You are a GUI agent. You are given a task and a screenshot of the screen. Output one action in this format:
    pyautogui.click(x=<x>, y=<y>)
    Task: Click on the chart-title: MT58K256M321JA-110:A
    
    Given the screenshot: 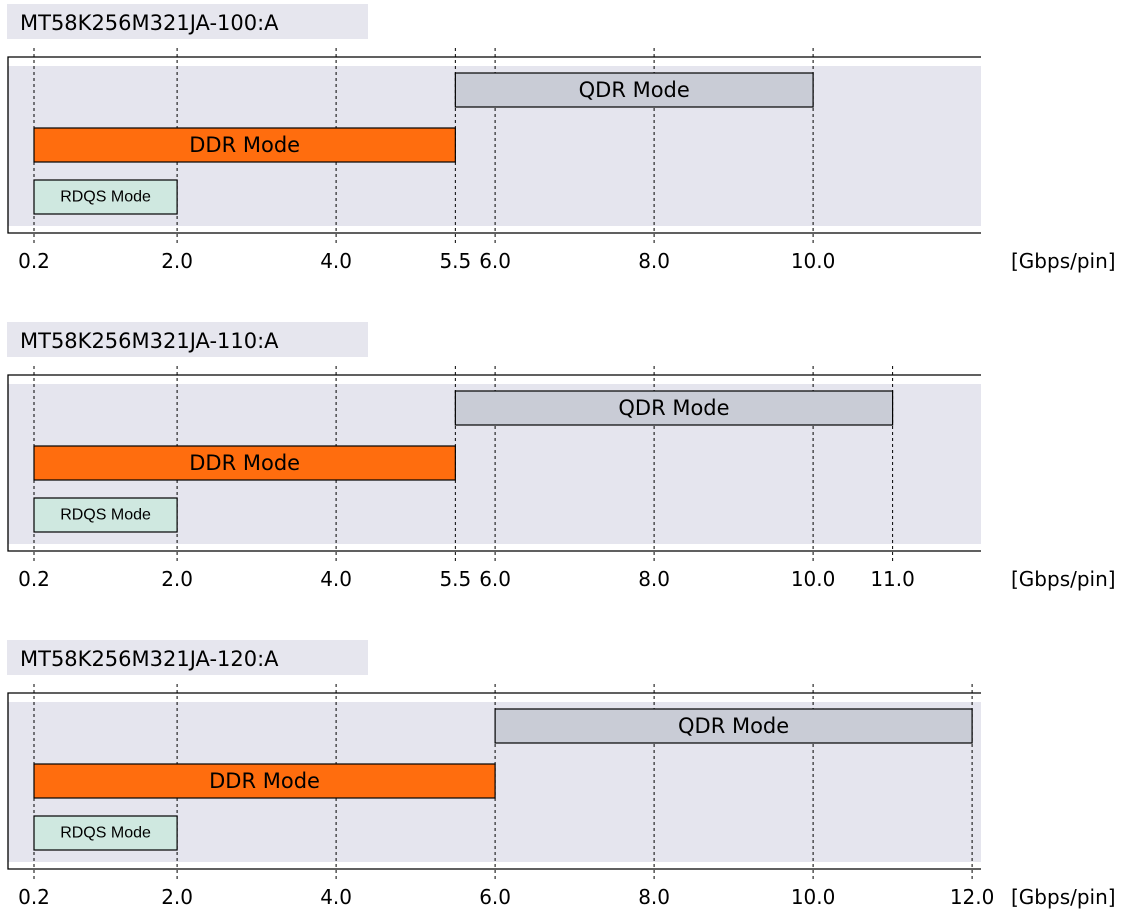 What is the action you would take?
    pyautogui.click(x=149, y=341)
    